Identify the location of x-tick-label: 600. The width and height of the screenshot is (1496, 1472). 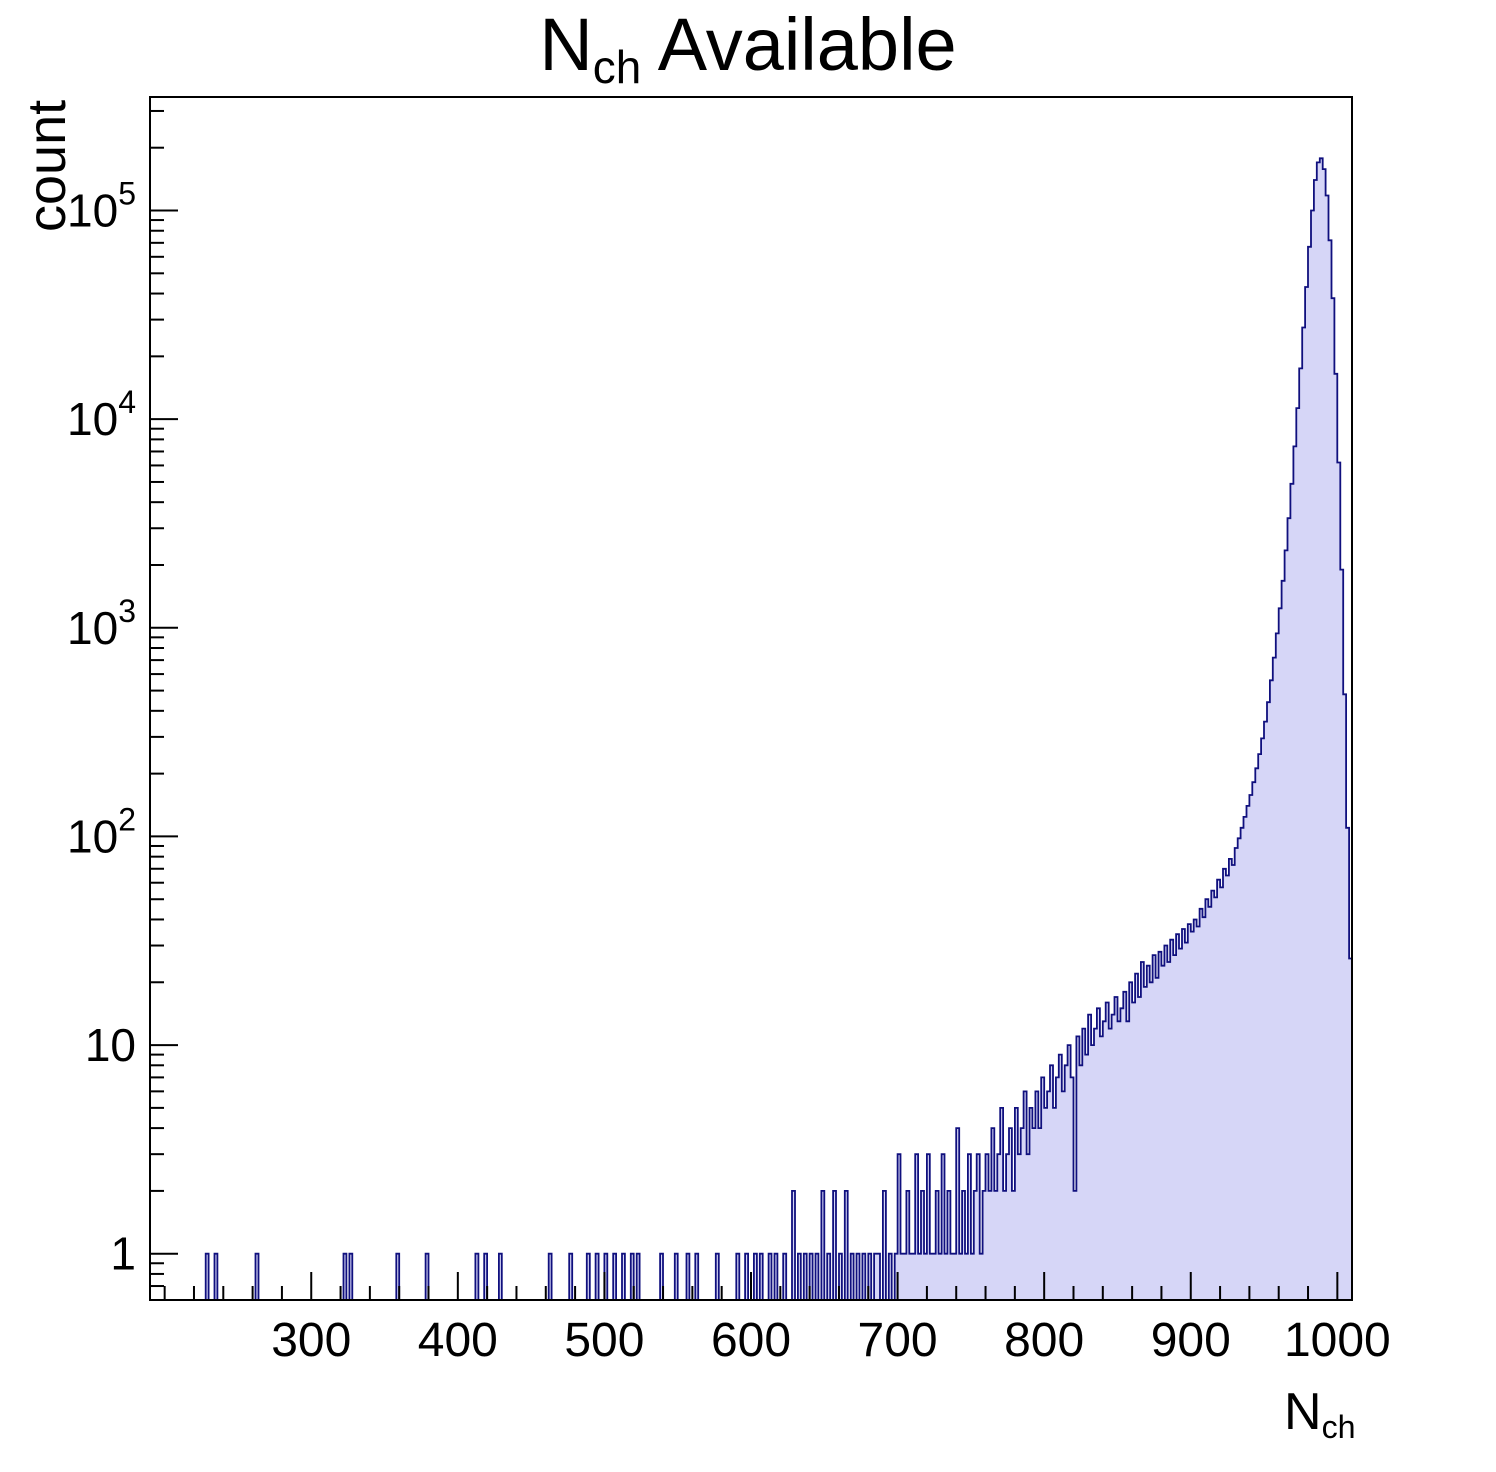
(751, 1340).